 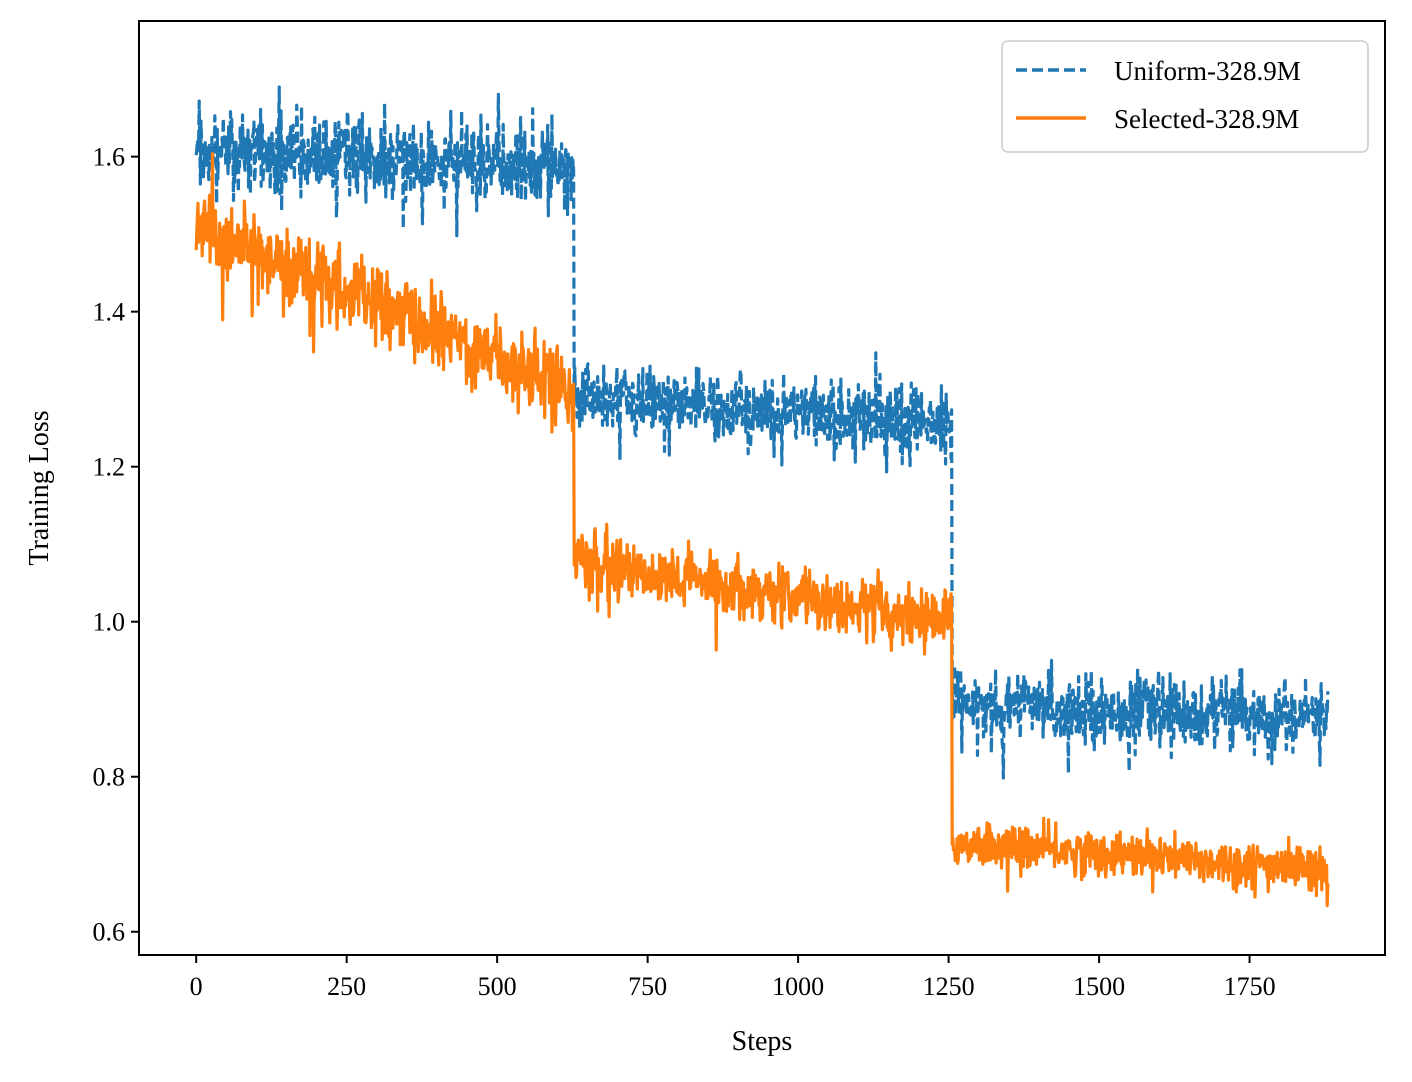 What do you see at coordinates (1099, 986) in the screenshot?
I see `x-tick-label: 1500` at bounding box center [1099, 986].